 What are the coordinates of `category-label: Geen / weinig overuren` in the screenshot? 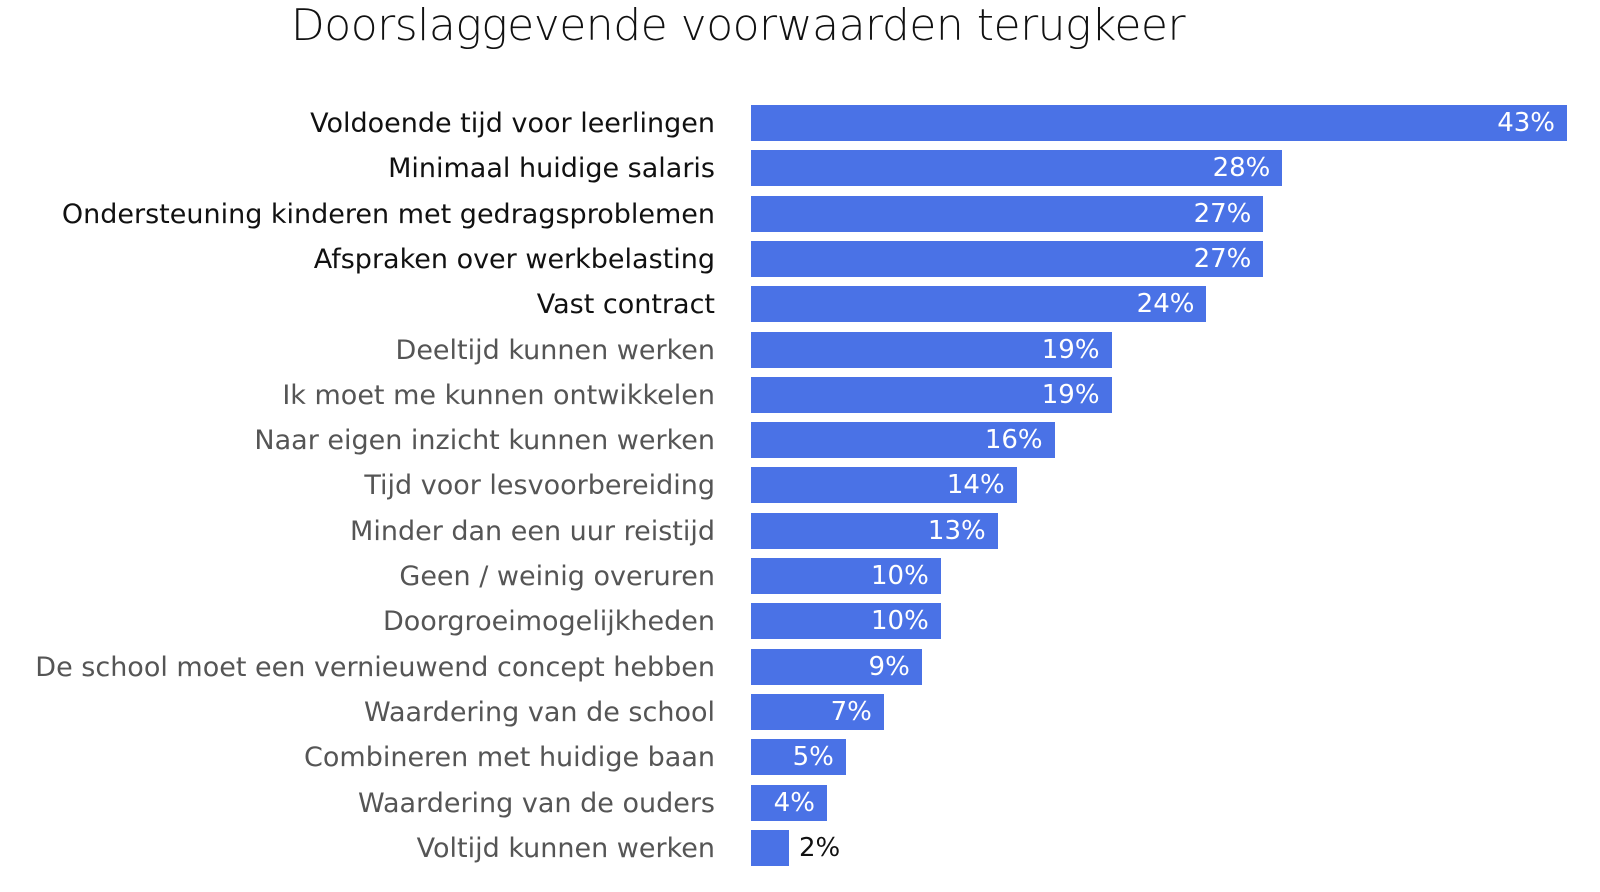 It's located at (557, 576).